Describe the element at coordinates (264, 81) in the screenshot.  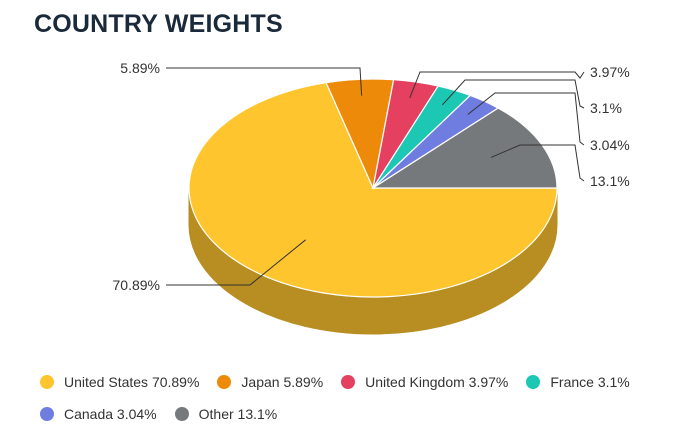
I see `leader-line-japan` at that location.